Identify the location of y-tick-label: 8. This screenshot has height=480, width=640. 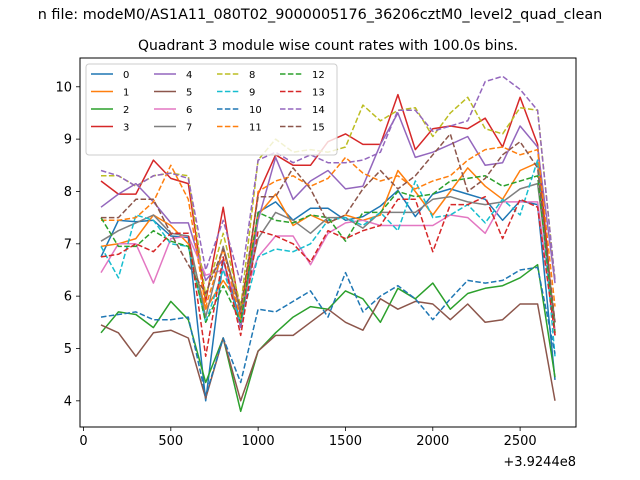
(68, 192).